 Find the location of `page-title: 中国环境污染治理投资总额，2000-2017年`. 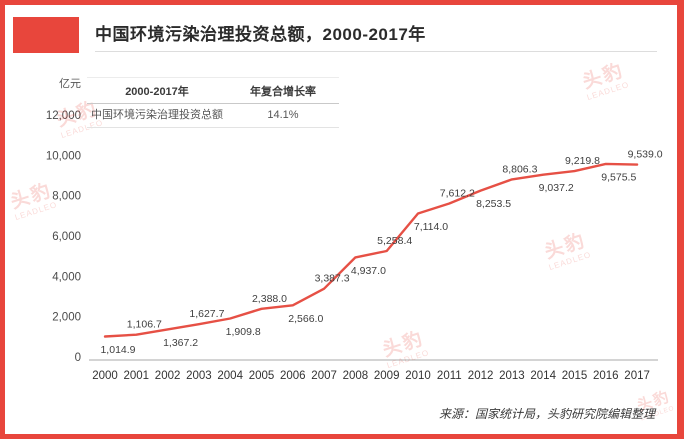

page-title: 中国环境污染治理投资总额，2000-2017年 is located at coordinates (260, 34).